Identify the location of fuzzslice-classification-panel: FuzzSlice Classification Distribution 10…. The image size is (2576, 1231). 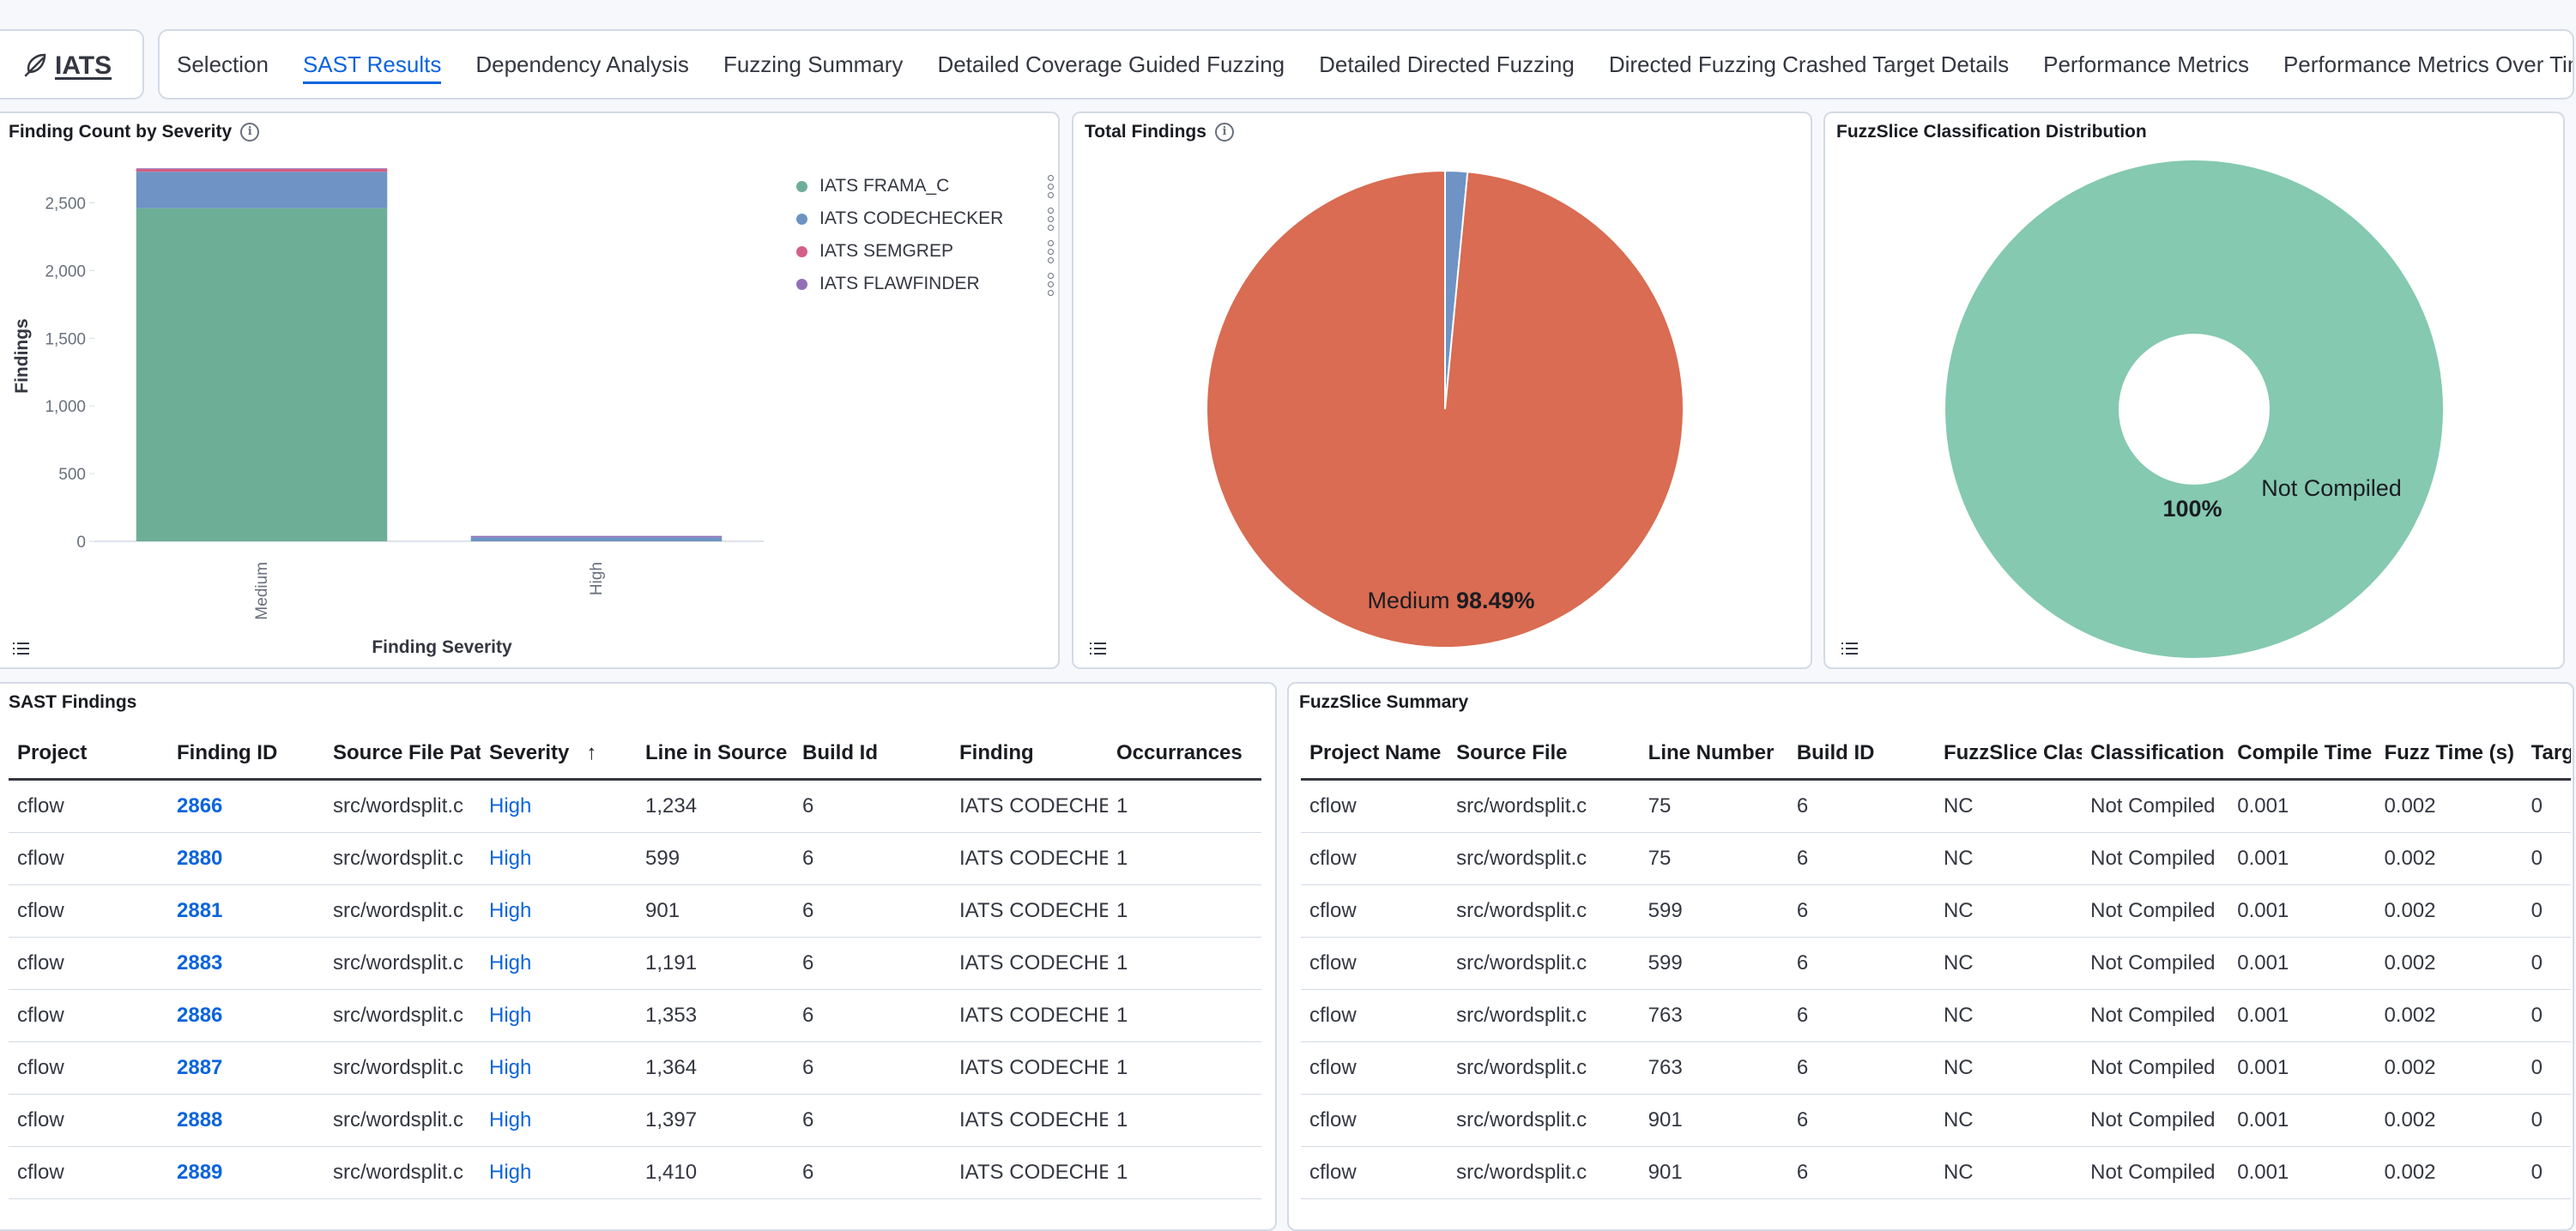
(2194, 390).